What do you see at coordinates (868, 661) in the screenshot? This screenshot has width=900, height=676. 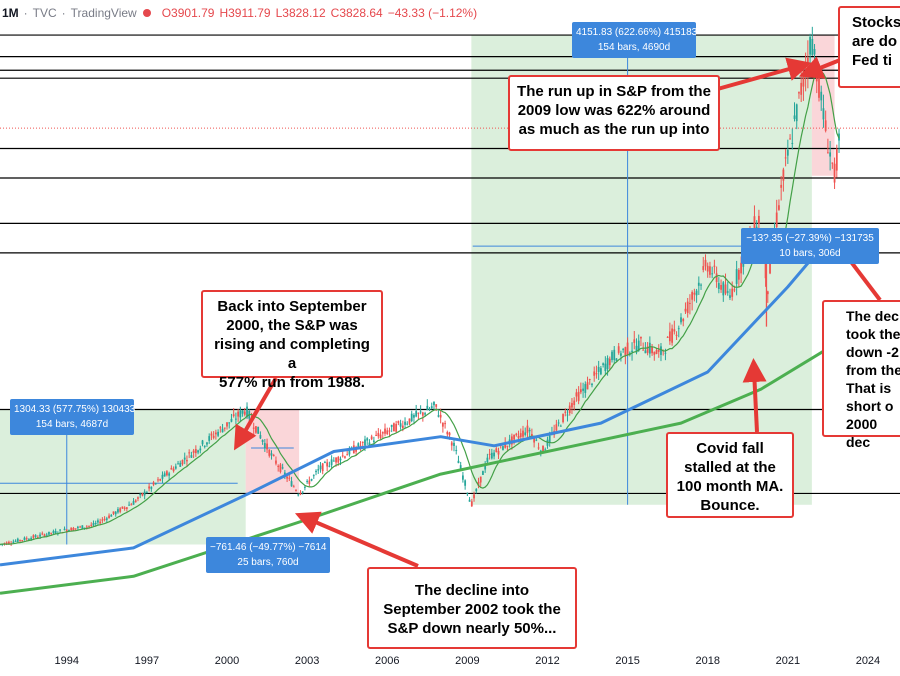 I see `x-tick-label: 2024` at bounding box center [868, 661].